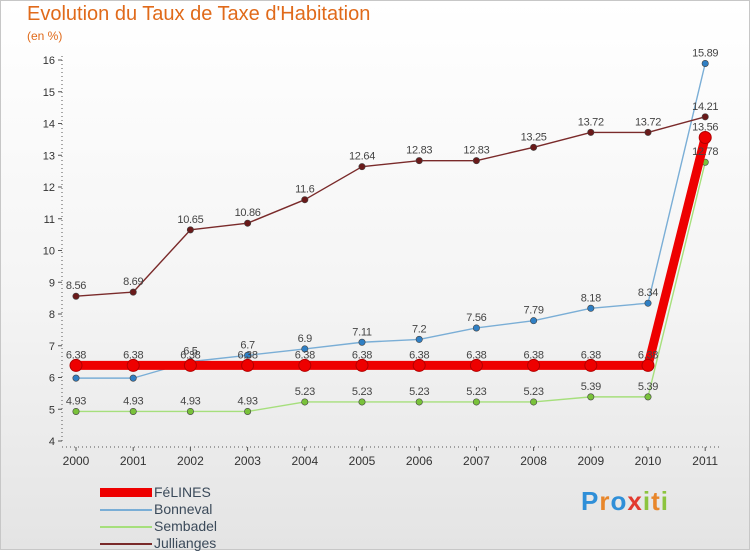  Describe the element at coordinates (419, 461) in the screenshot. I see `x-tick-label: 2006` at that location.